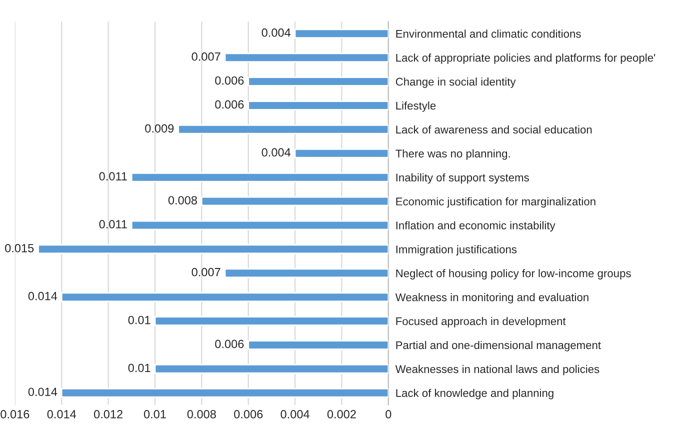 The width and height of the screenshot is (679, 433). Describe the element at coordinates (496, 202) in the screenshot. I see `y-tick-label: Economic justification for marginalization` at that location.